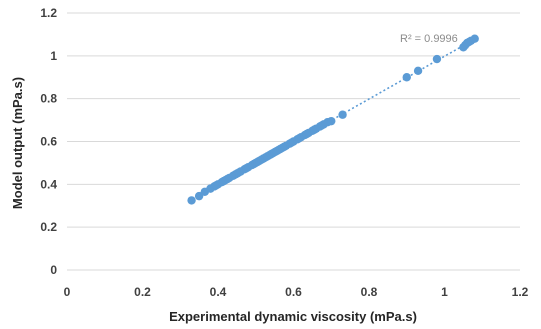 The height and width of the screenshot is (329, 541). I want to click on y-tick-label: 1, so click(53, 56).